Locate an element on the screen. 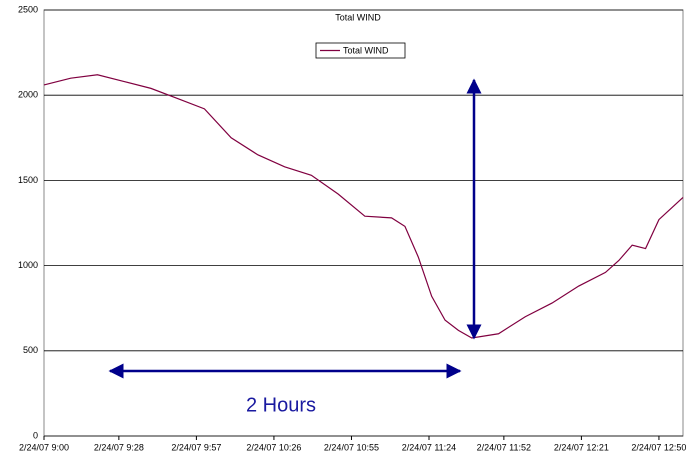 The image size is (696, 462). y-tick-label: 2500 is located at coordinates (28, 9).